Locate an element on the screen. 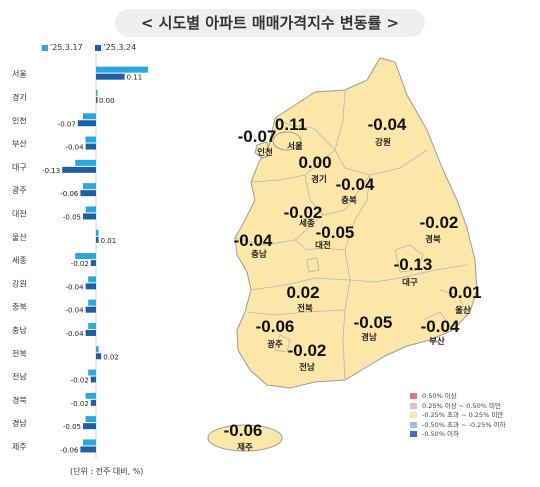  map-region-incheon is located at coordinates (262, 150).